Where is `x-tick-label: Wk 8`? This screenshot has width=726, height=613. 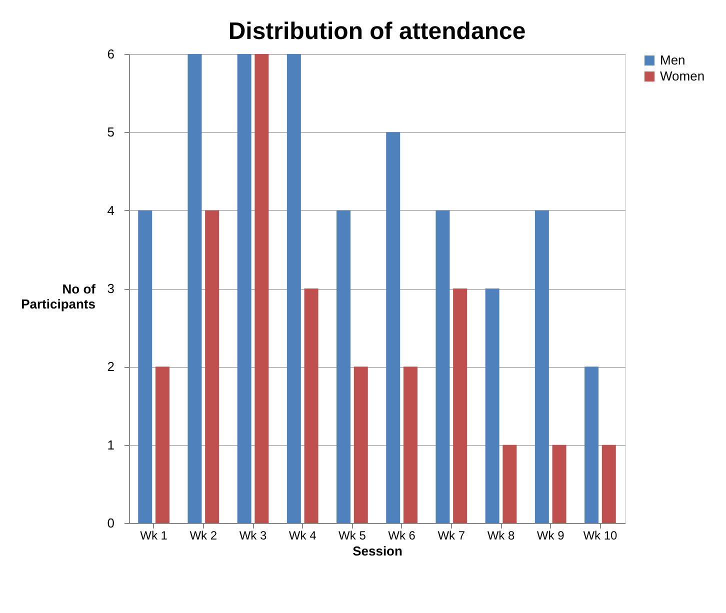 x-tick-label: Wk 8 is located at coordinates (501, 535).